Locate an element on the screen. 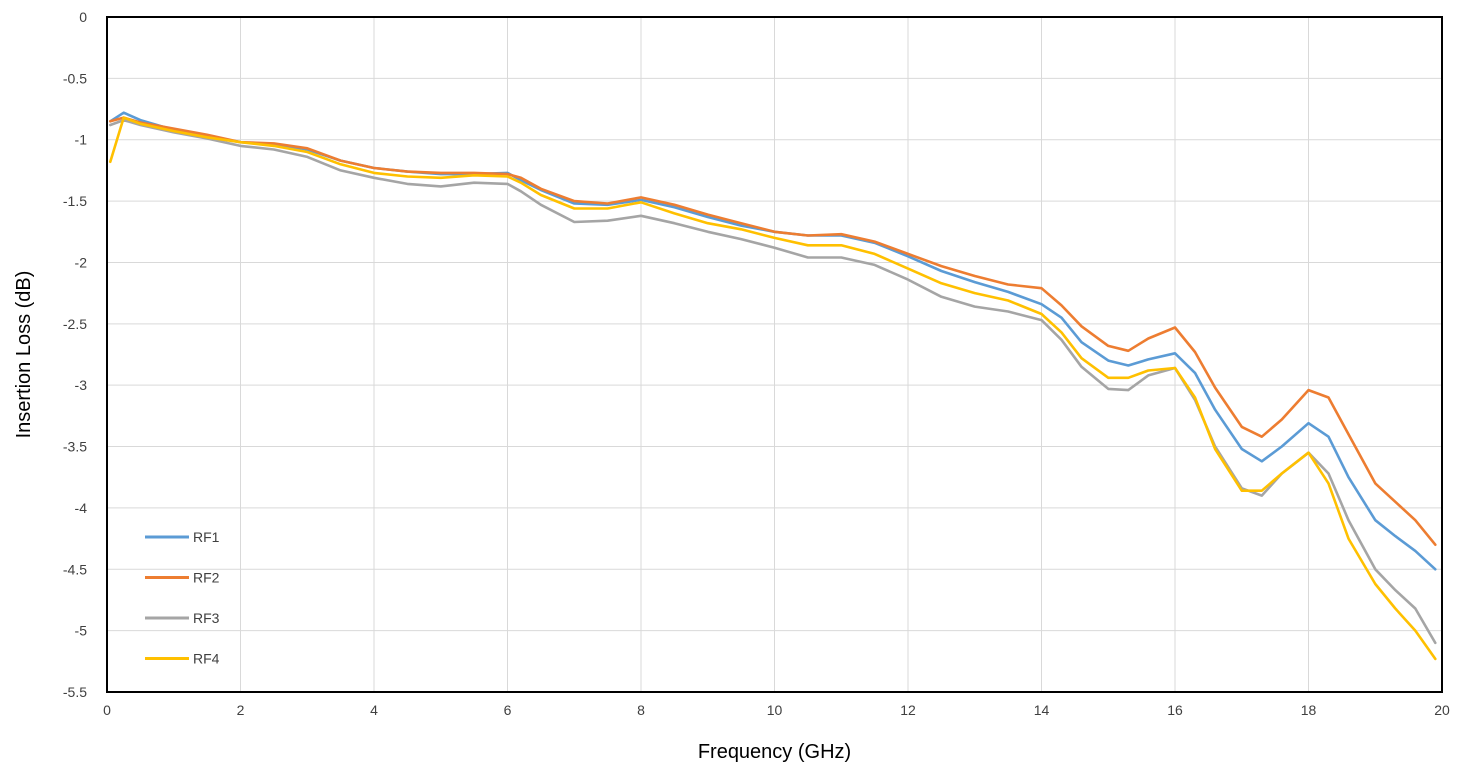 This screenshot has height=768, width=1469. y-tick-label: -4.5 is located at coordinates (75, 569).